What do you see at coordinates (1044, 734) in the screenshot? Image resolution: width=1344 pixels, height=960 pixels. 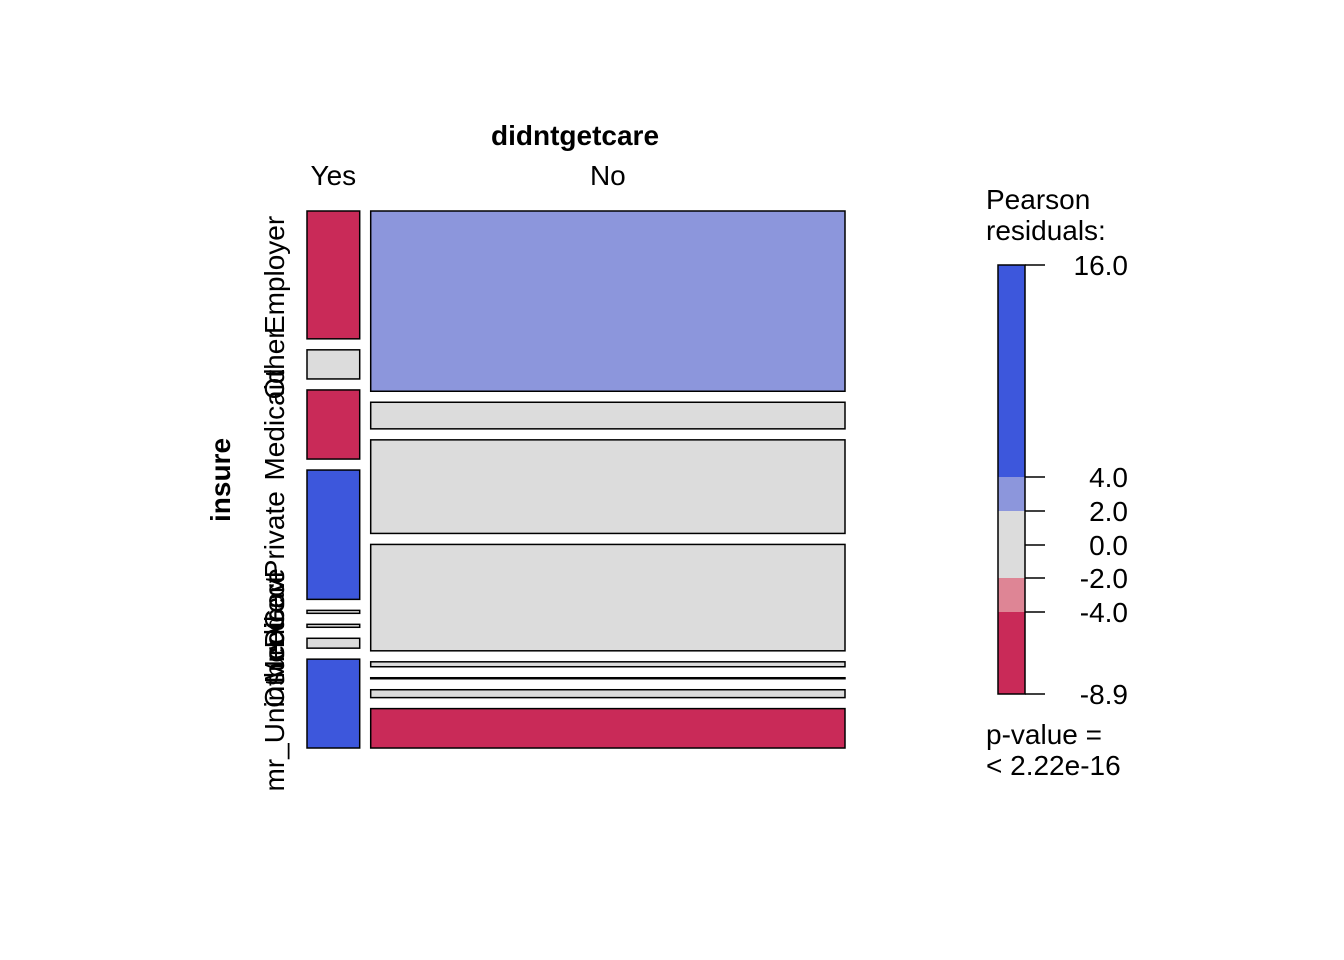 I see `pvalue-line1: p-value =` at bounding box center [1044, 734].